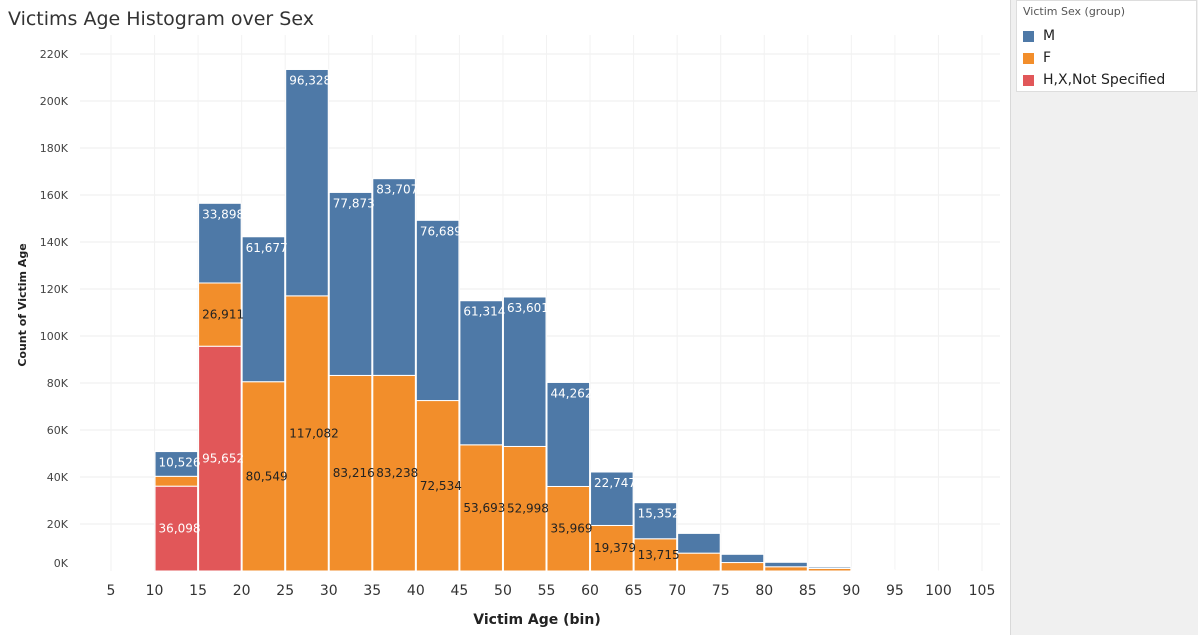 The width and height of the screenshot is (1198, 635). Describe the element at coordinates (58, 477) in the screenshot. I see `y-tick-label: 40K` at that location.